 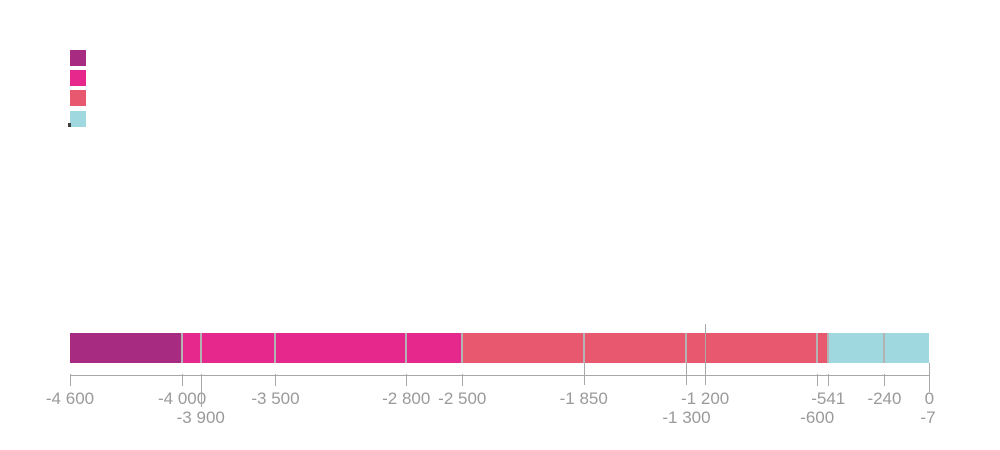 I want to click on eon-swatch-1-legend-swatch, so click(x=78, y=58).